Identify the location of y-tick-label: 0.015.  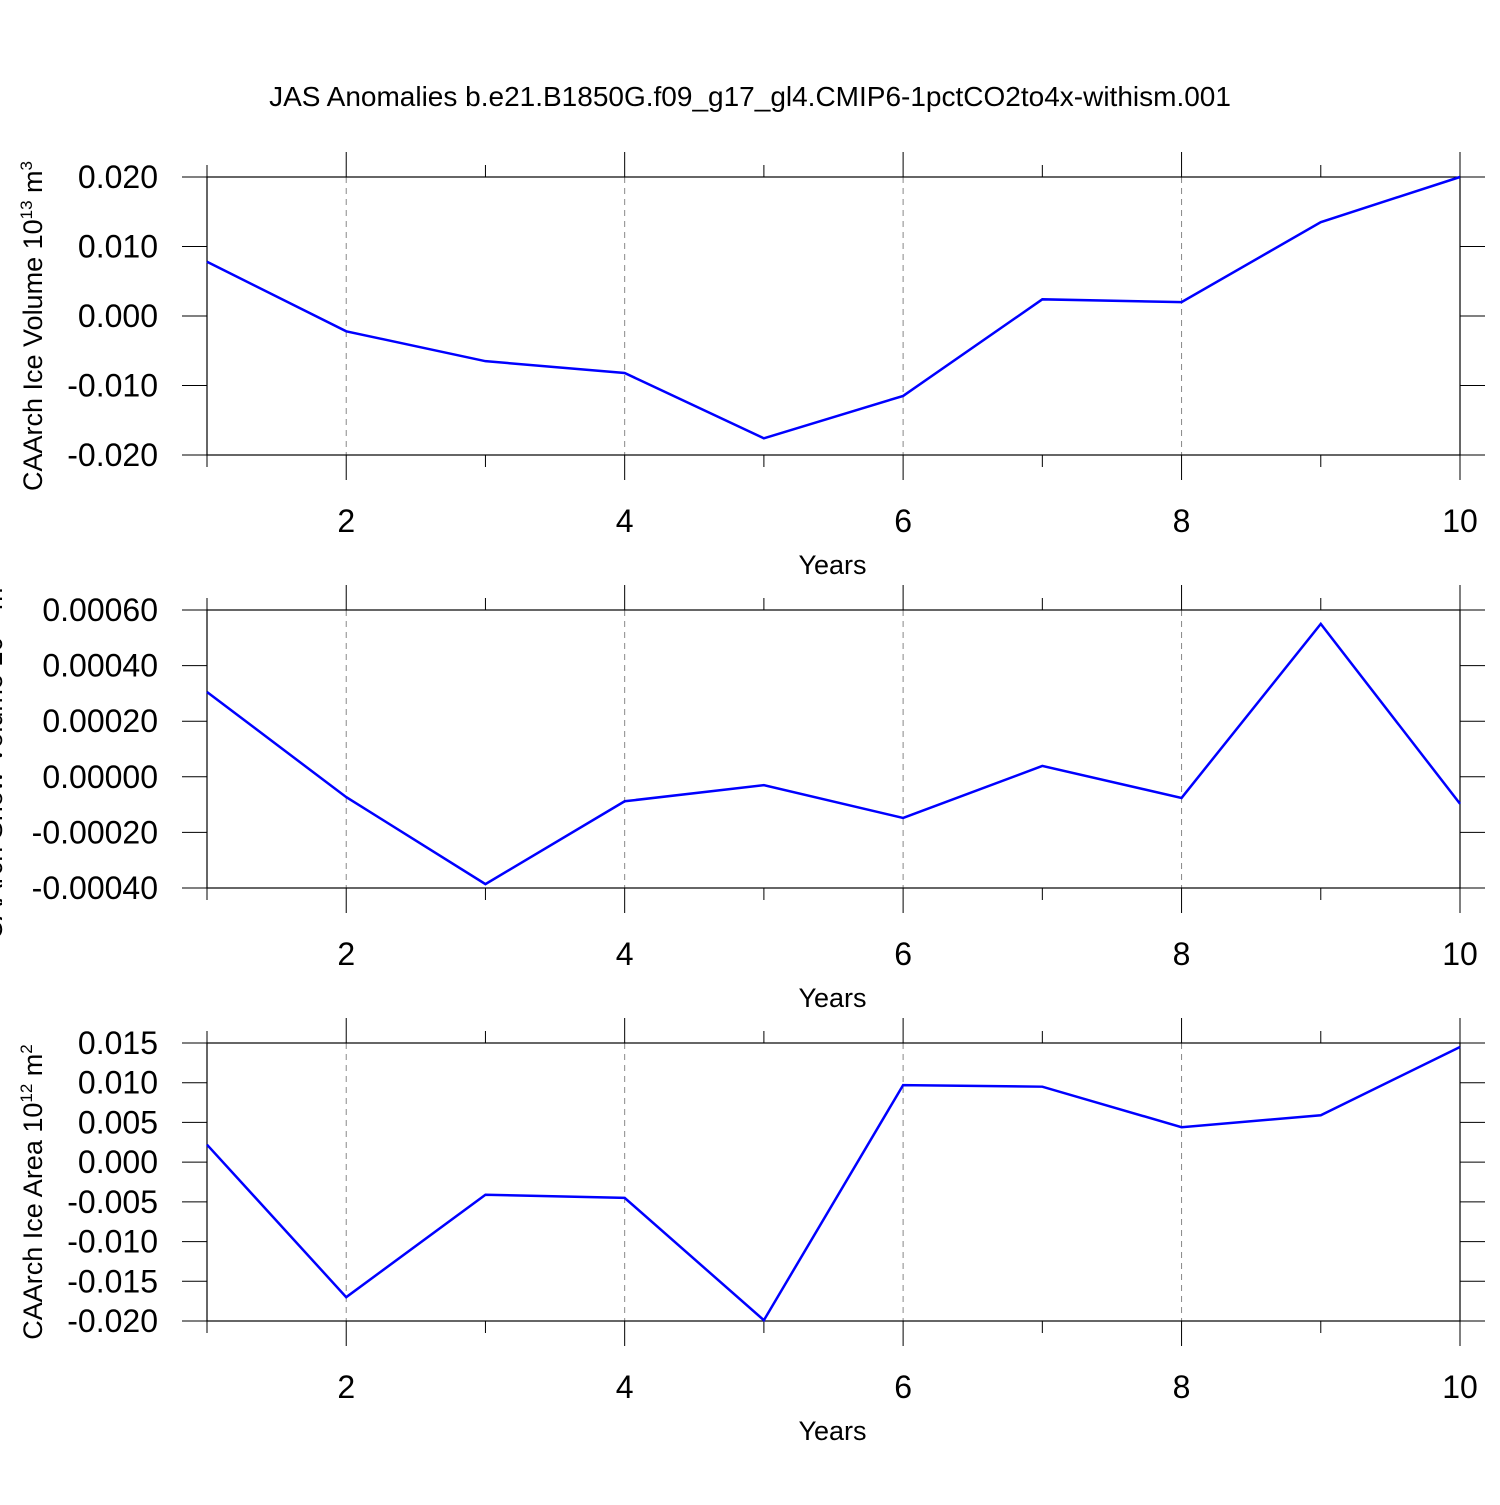
(118, 1043).